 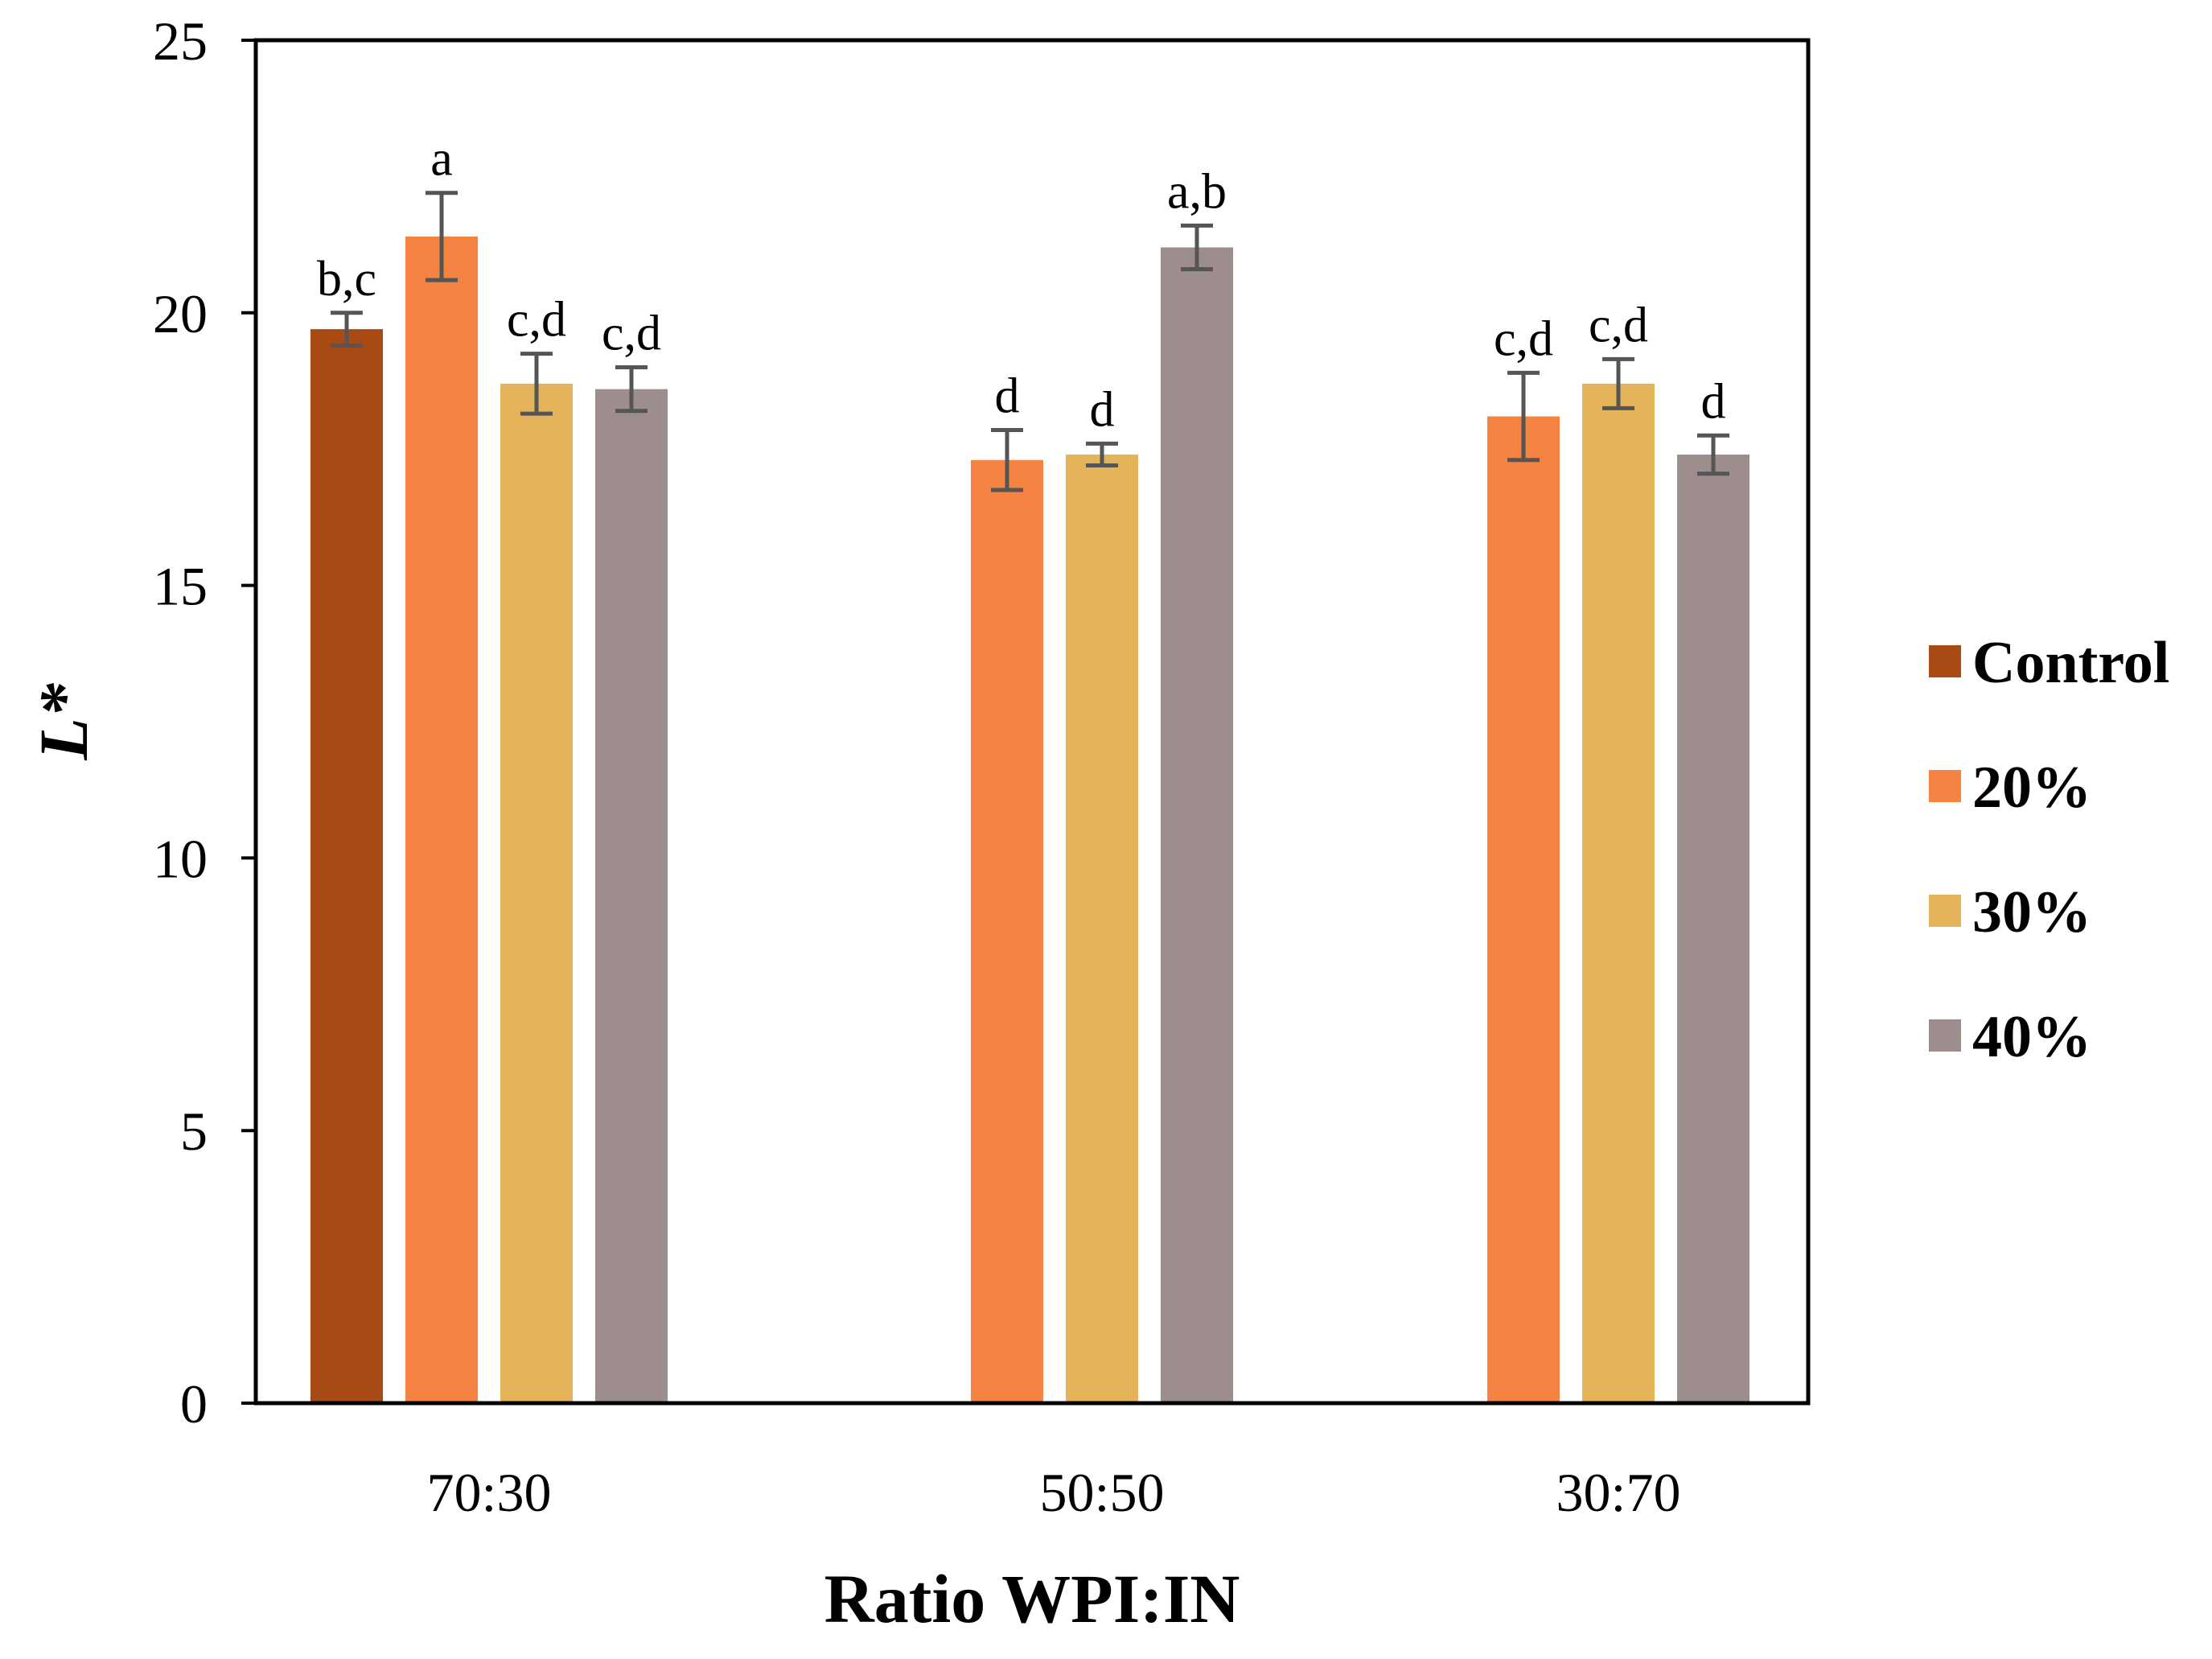 I want to click on x-tick-label: 30:70, so click(x=1618, y=1492).